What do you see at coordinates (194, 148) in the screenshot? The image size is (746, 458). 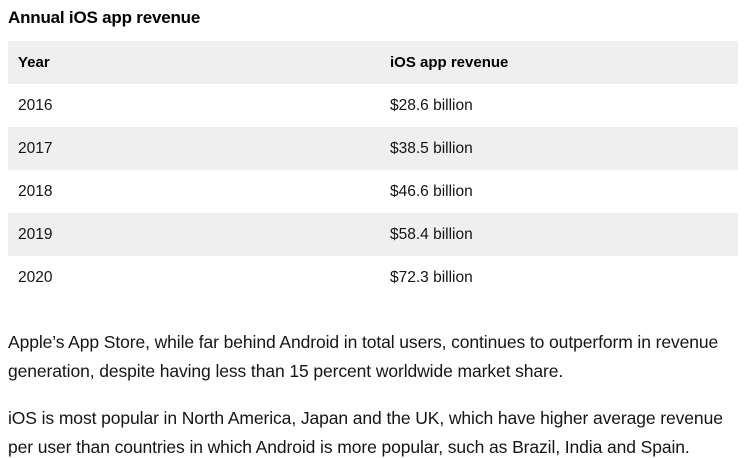 I see `year-cell: 2017` at bounding box center [194, 148].